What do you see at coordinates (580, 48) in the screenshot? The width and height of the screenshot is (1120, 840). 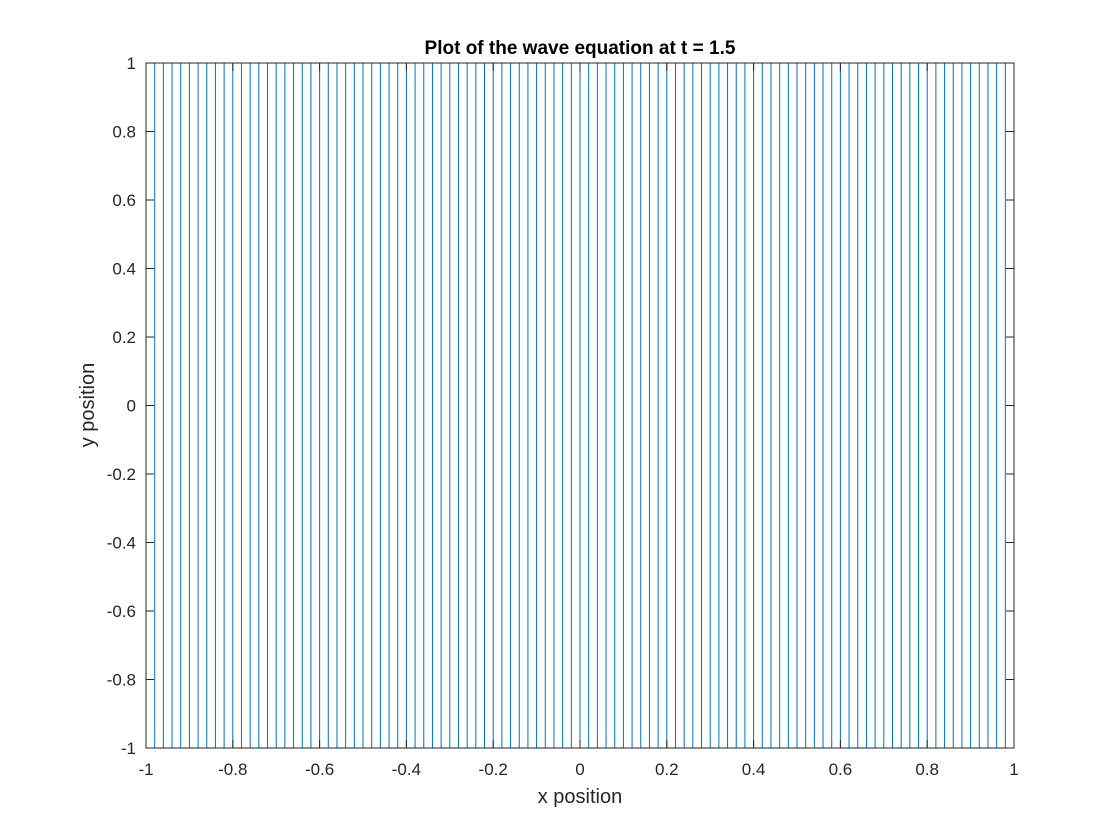 I see `chart-title: Plot of the wave equation at t = 1.5` at bounding box center [580, 48].